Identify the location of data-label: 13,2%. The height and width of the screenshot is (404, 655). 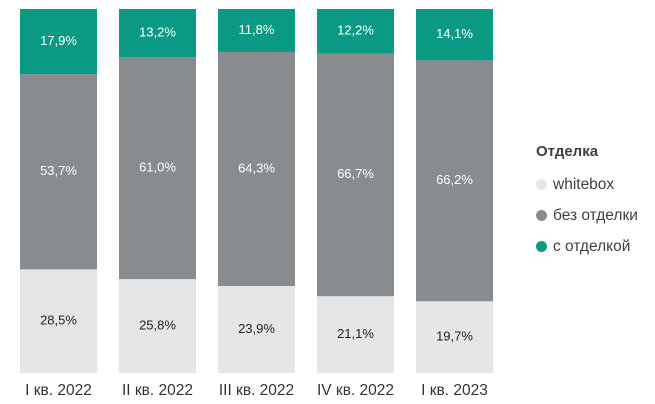
(157, 31).